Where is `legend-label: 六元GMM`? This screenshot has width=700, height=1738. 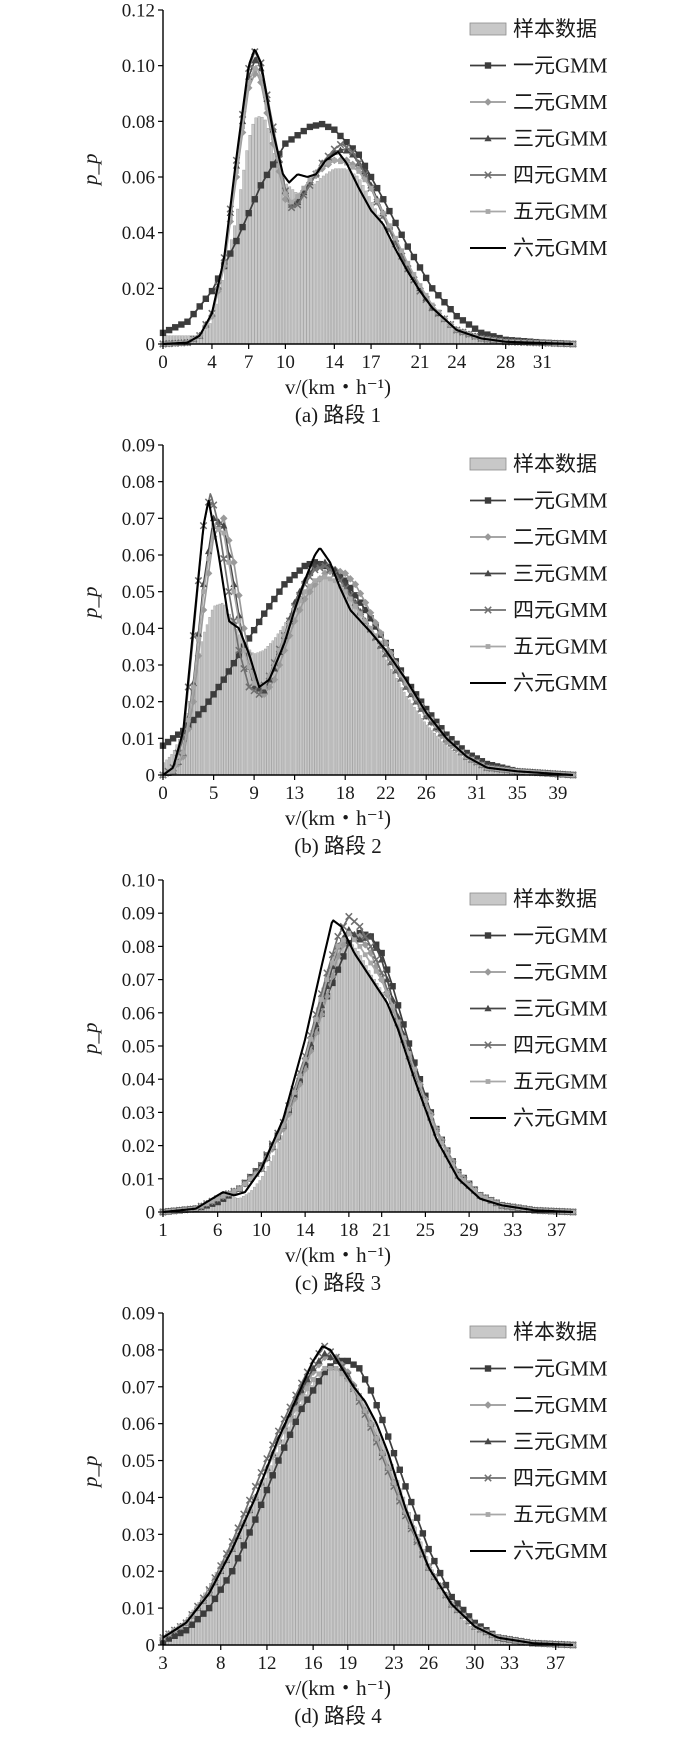 legend-label: 六元GMM is located at coordinates (560, 1118).